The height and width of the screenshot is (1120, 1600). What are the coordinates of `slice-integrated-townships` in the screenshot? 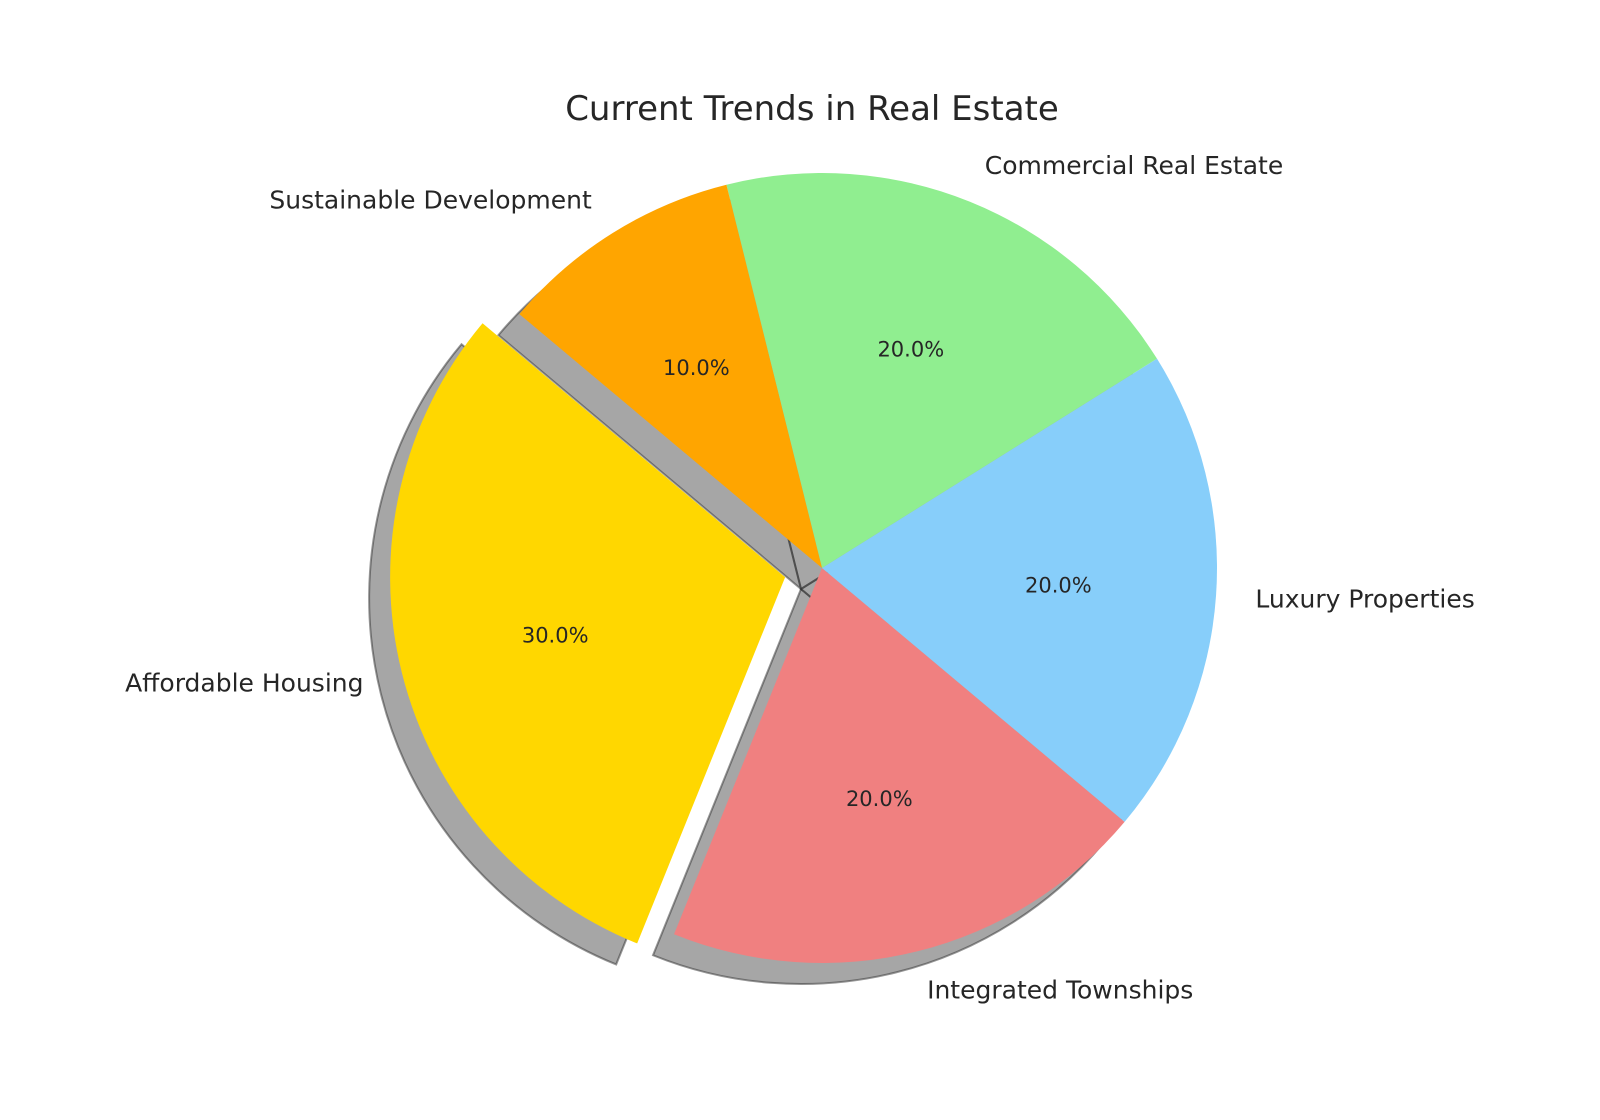 It's located at (899, 766).